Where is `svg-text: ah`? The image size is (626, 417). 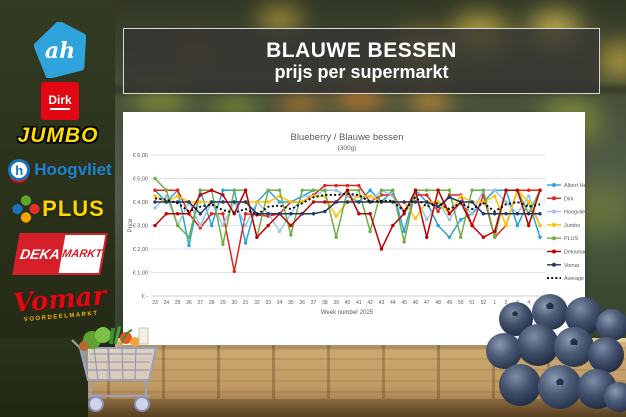 svg-text: ah is located at coordinates (60, 51).